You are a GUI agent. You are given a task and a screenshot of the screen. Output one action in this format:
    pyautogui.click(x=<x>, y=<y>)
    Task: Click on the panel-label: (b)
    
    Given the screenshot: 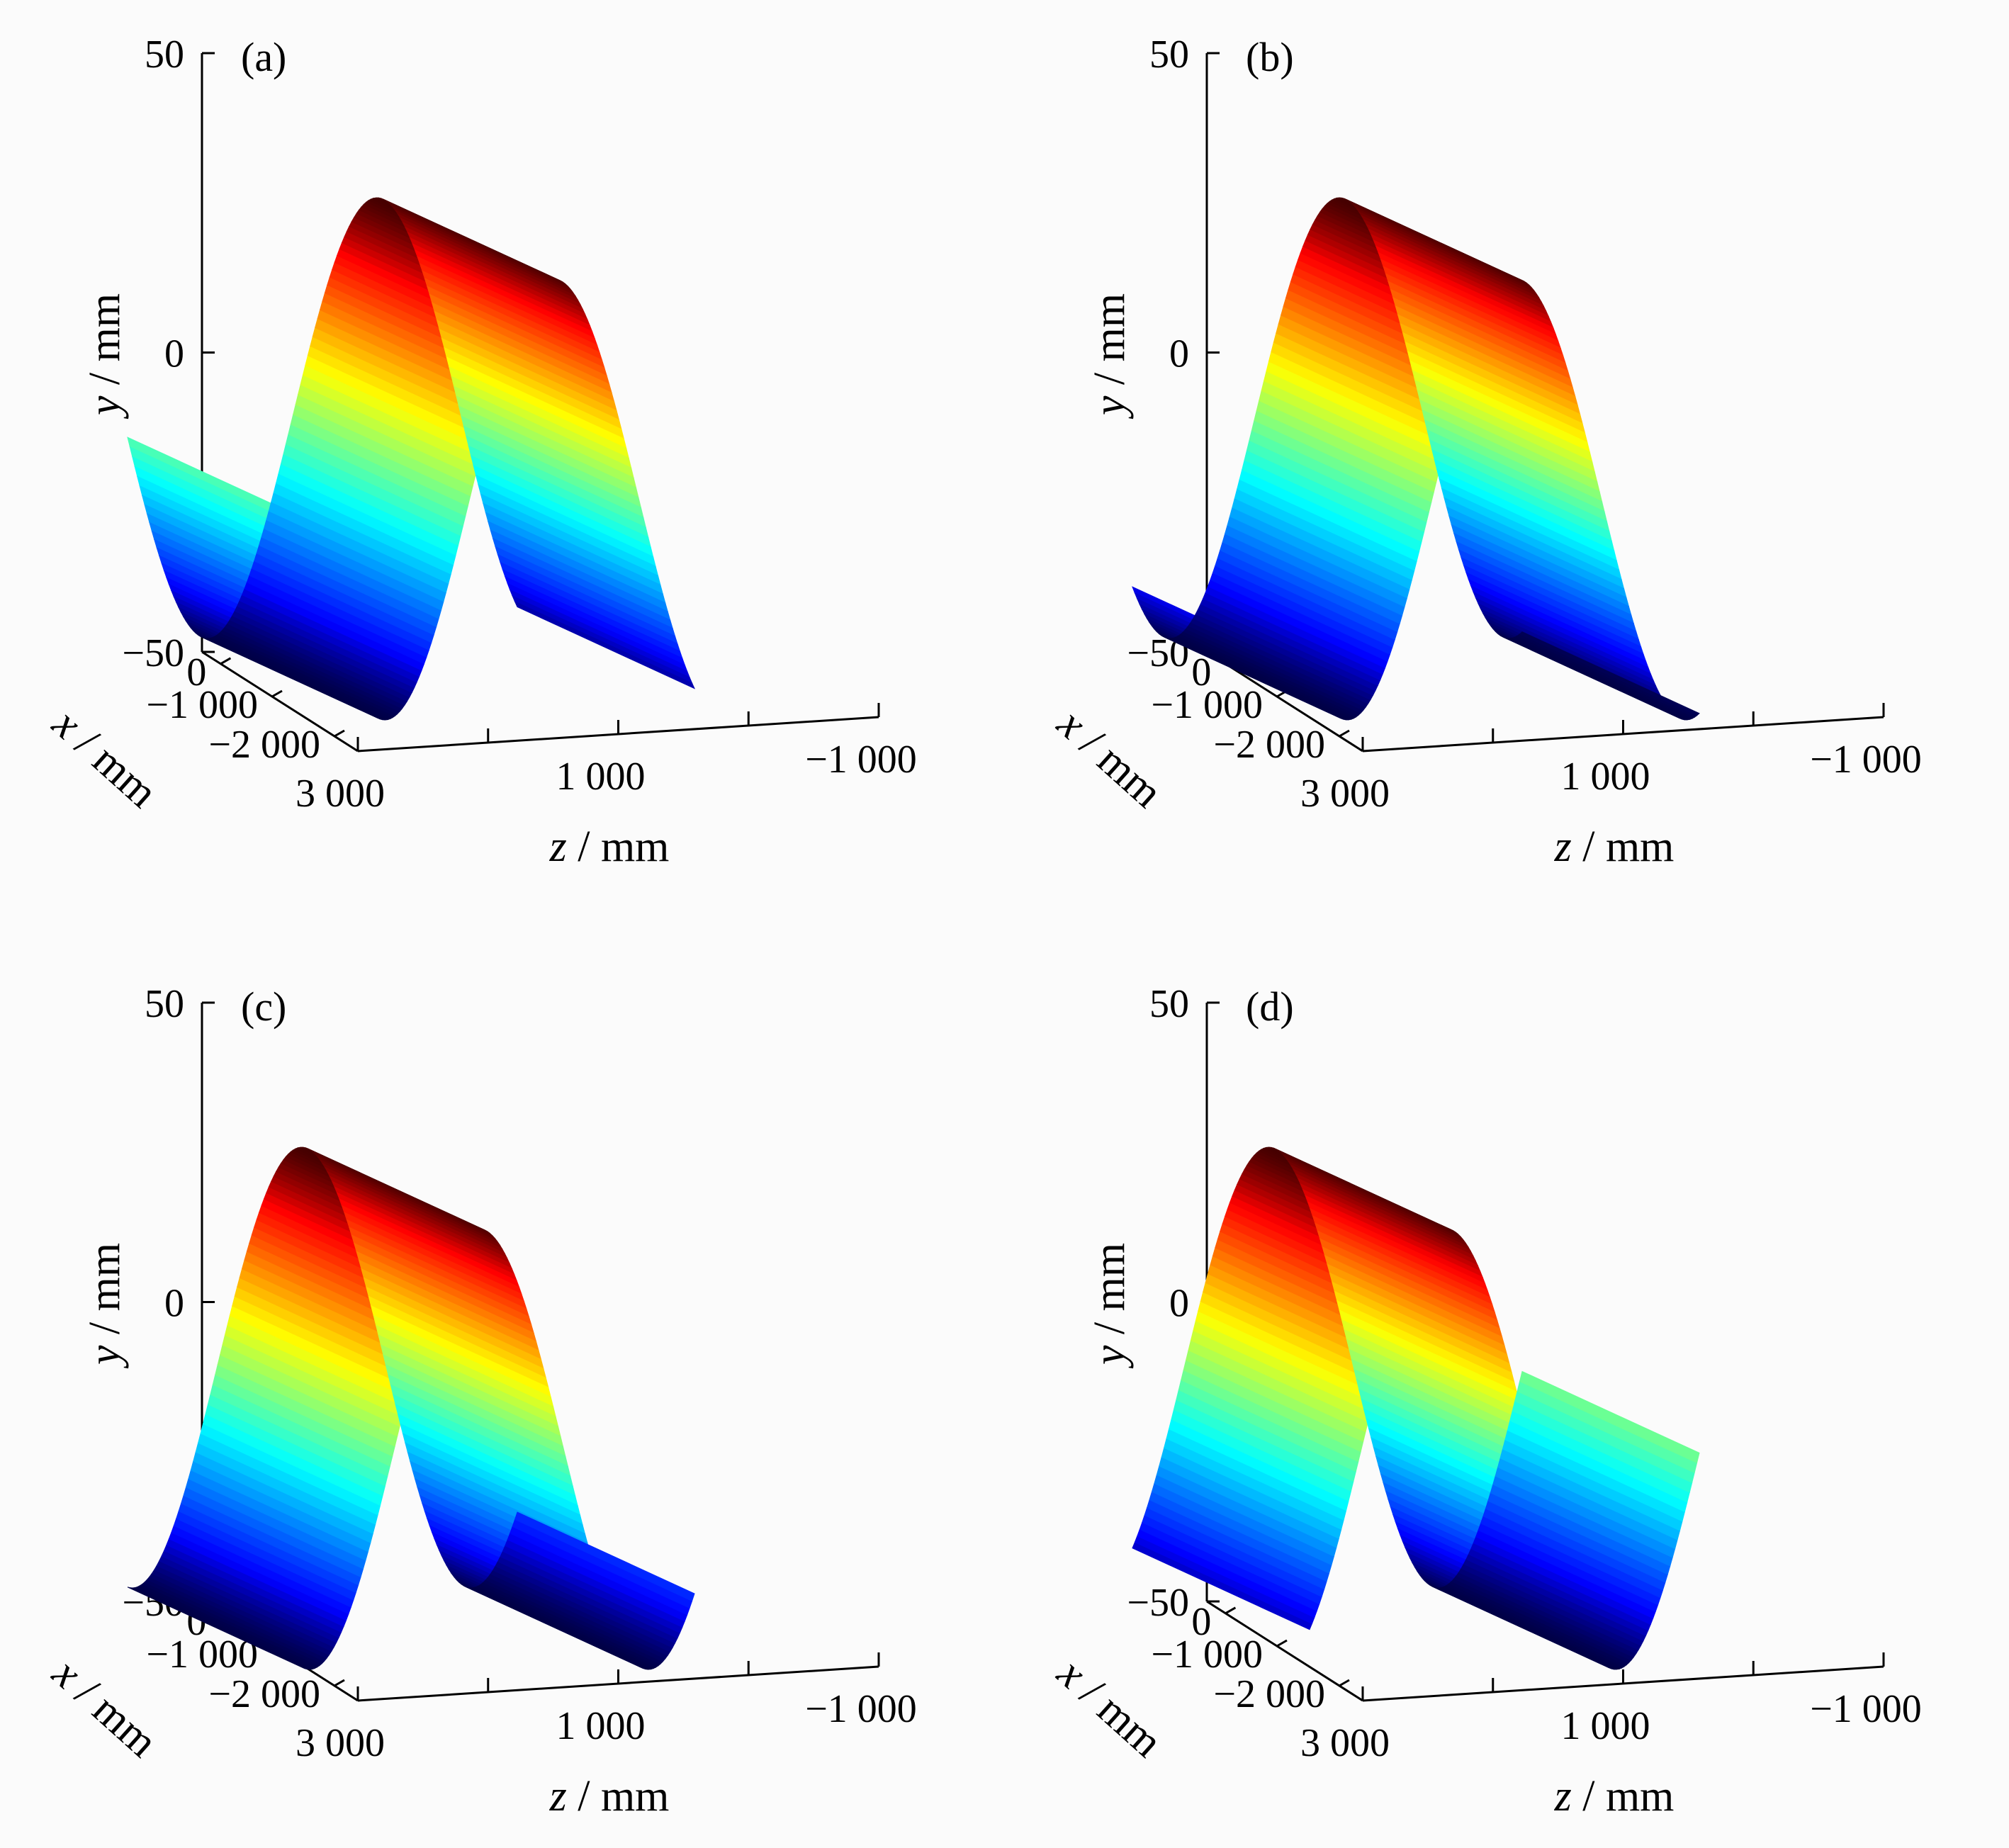 What is the action you would take?
    pyautogui.click(x=1270, y=57)
    